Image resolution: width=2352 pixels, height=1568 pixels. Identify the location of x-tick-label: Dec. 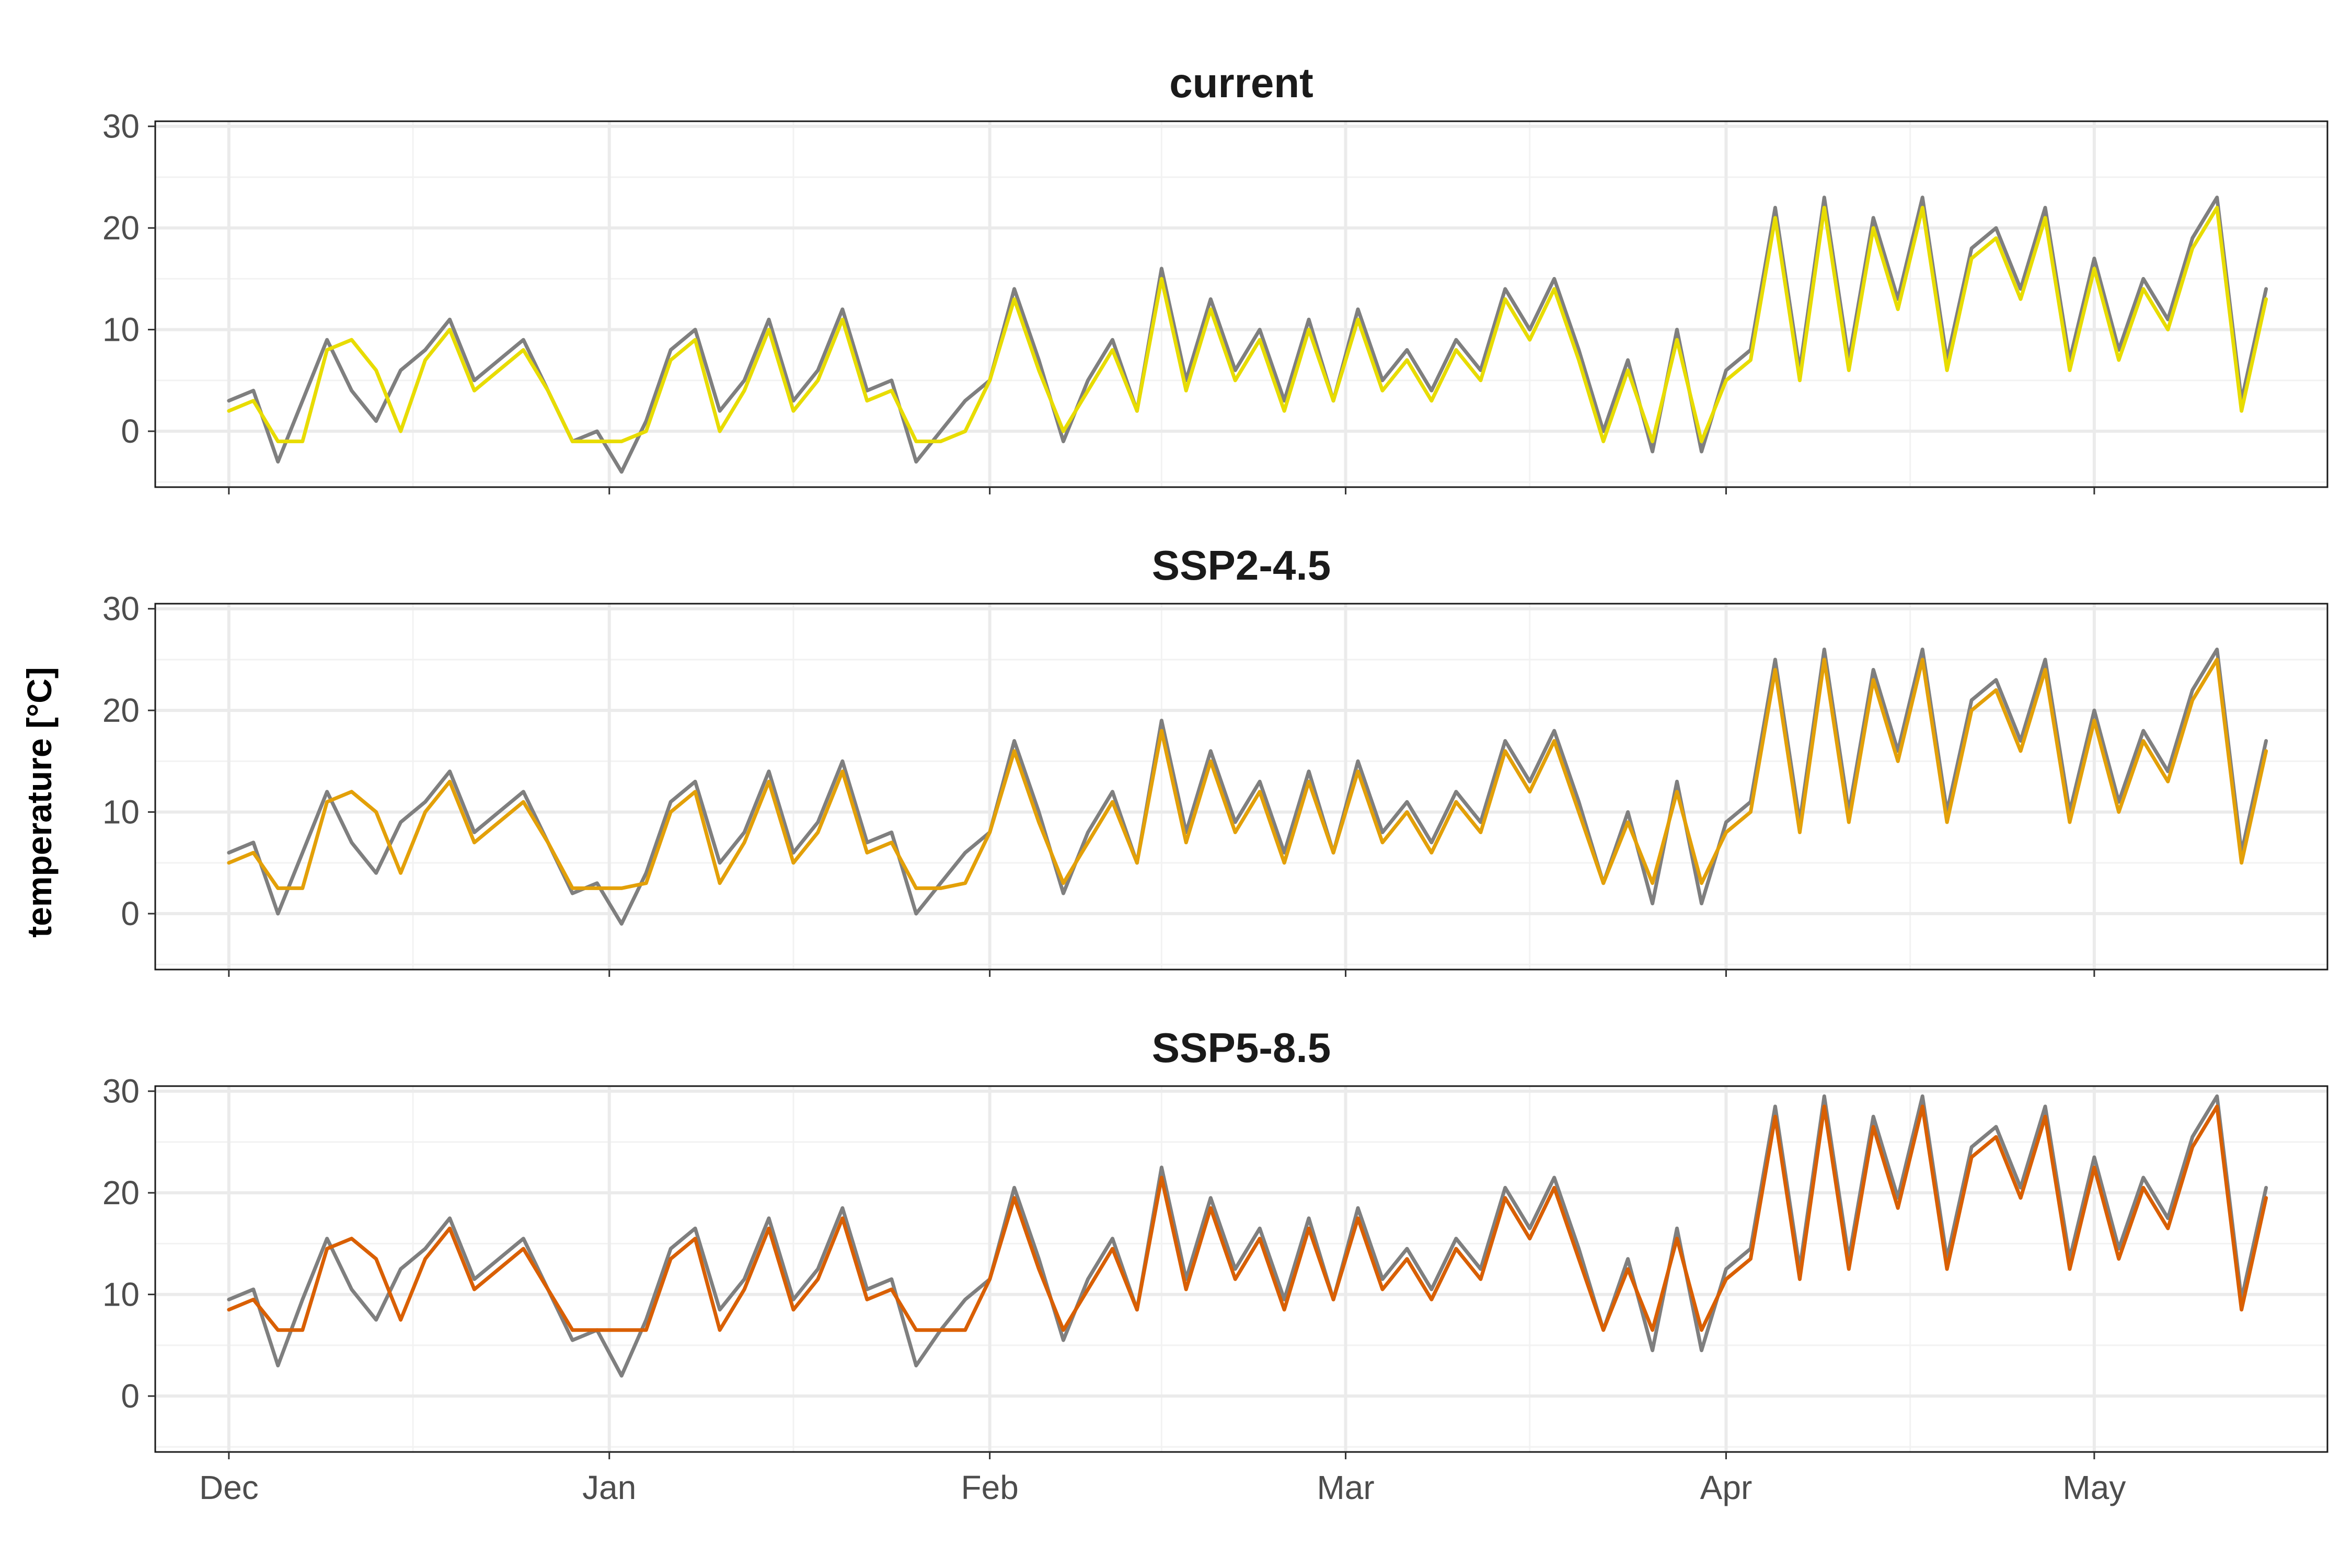
(229, 1487).